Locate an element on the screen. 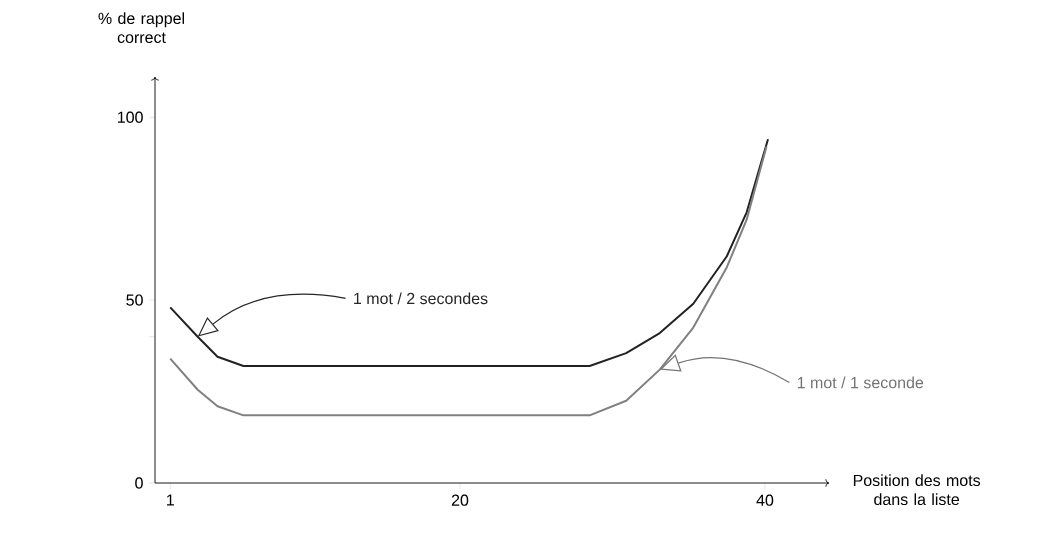  annotation: 1 mot / 1 seconde is located at coordinates (860, 382).